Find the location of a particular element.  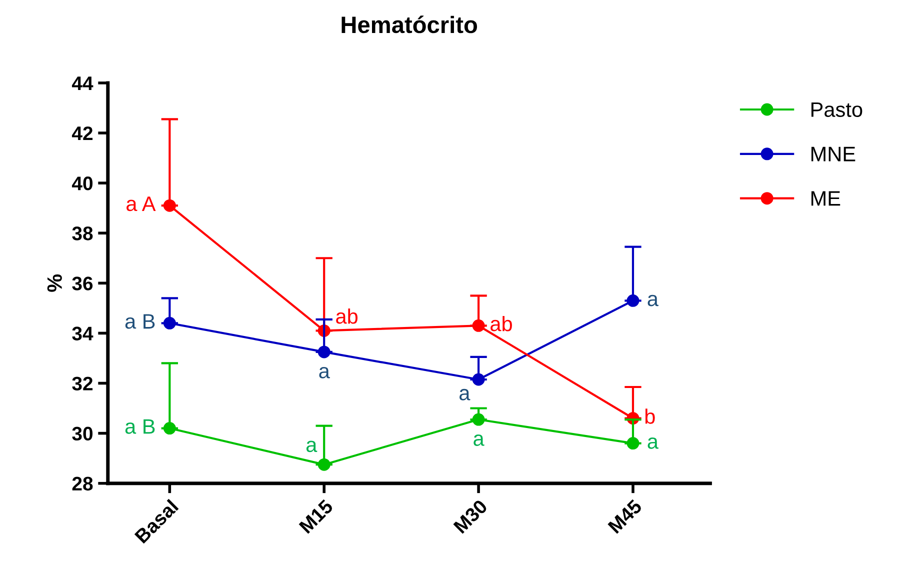

y-tick-label: 32 is located at coordinates (82, 383).